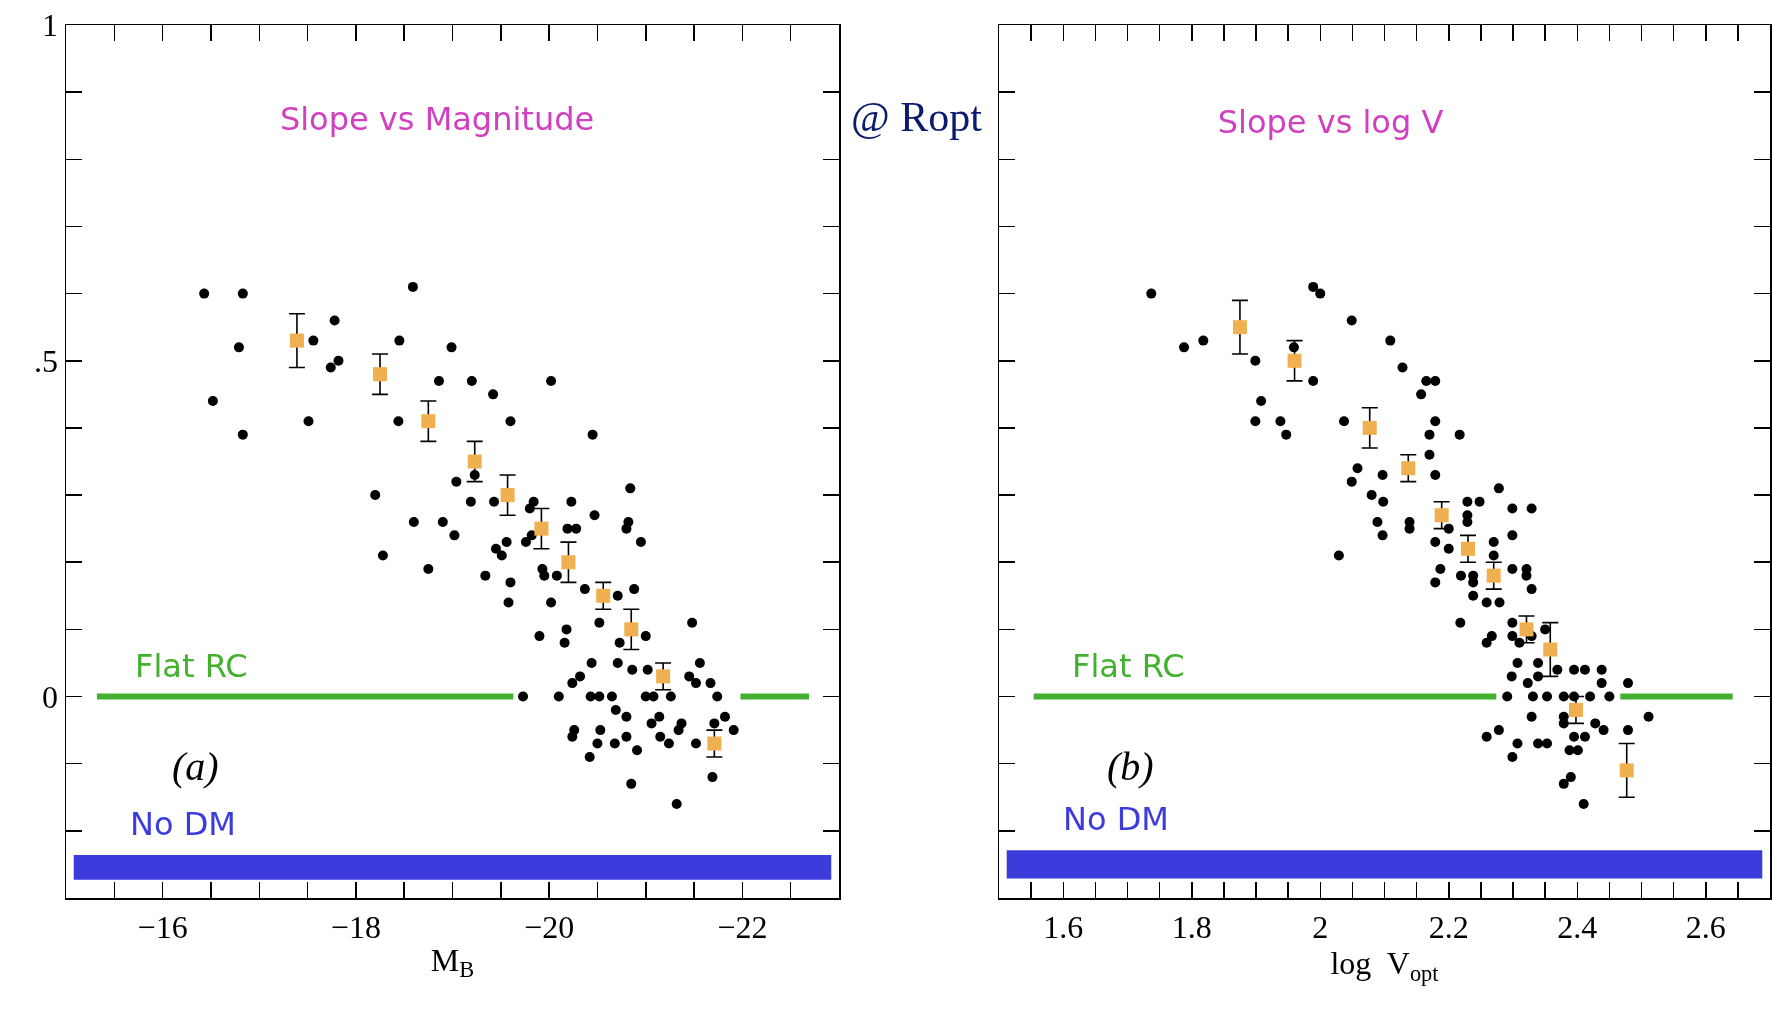  What do you see at coordinates (50, 696) in the screenshot?
I see `y-tick-label: 0` at bounding box center [50, 696].